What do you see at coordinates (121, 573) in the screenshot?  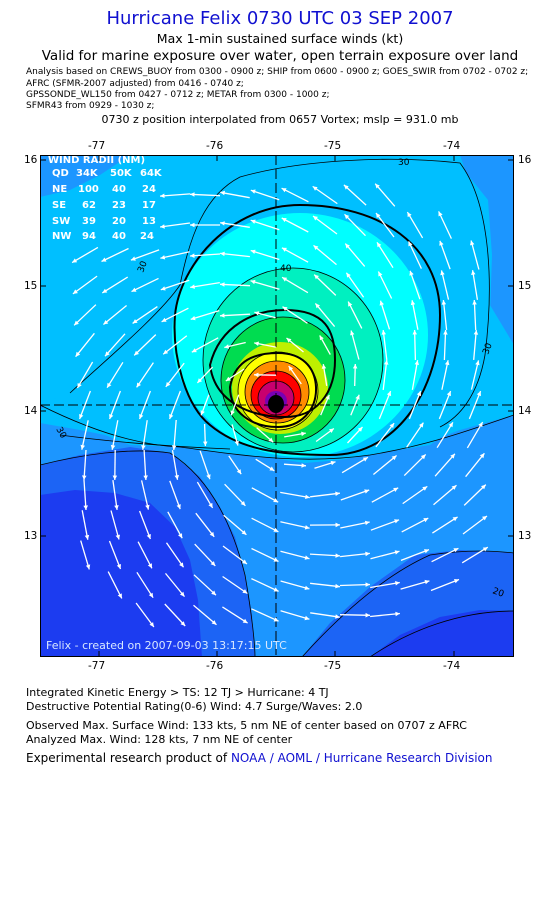 I see `region-deep-blue-southwest` at bounding box center [121, 573].